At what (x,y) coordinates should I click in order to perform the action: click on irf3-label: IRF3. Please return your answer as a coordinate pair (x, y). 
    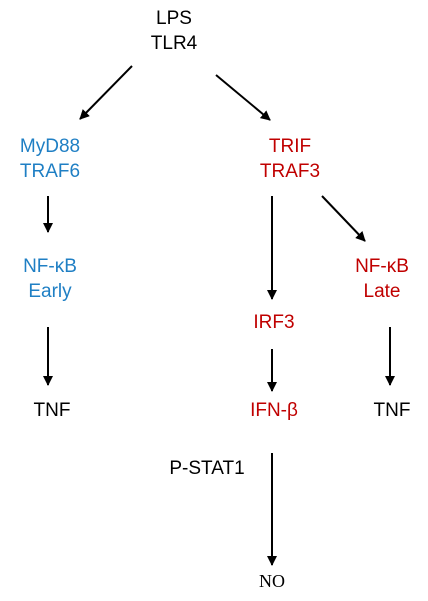
    Looking at the image, I should click on (274, 322).